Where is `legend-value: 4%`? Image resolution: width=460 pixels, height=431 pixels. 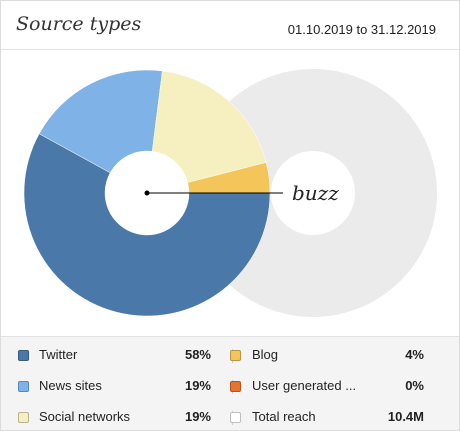 legend-value: 4% is located at coordinates (414, 354).